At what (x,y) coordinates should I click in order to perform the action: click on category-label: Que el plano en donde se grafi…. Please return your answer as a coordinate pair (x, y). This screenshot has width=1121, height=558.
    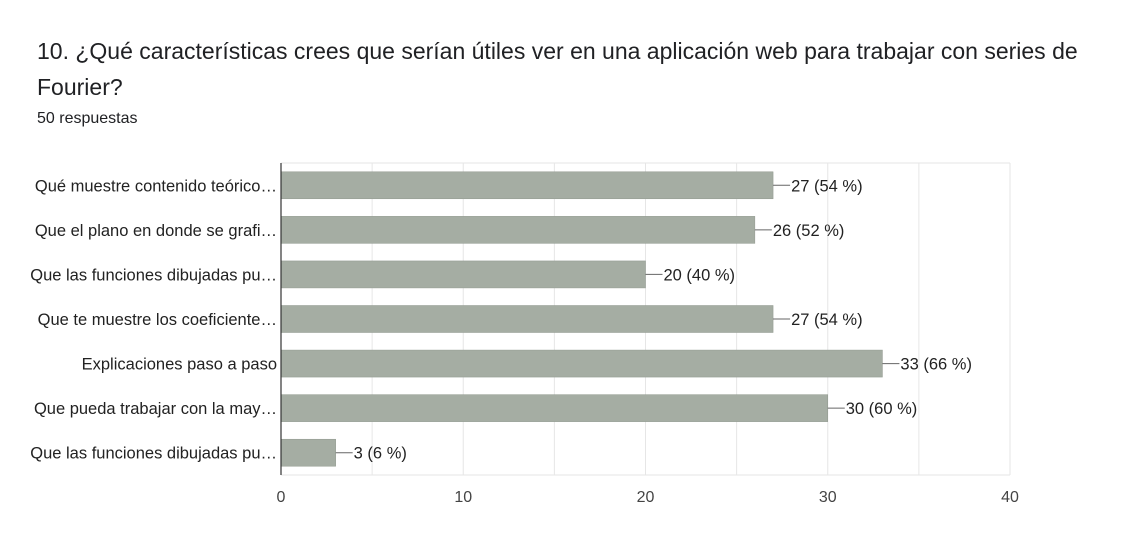
    Looking at the image, I should click on (156, 231).